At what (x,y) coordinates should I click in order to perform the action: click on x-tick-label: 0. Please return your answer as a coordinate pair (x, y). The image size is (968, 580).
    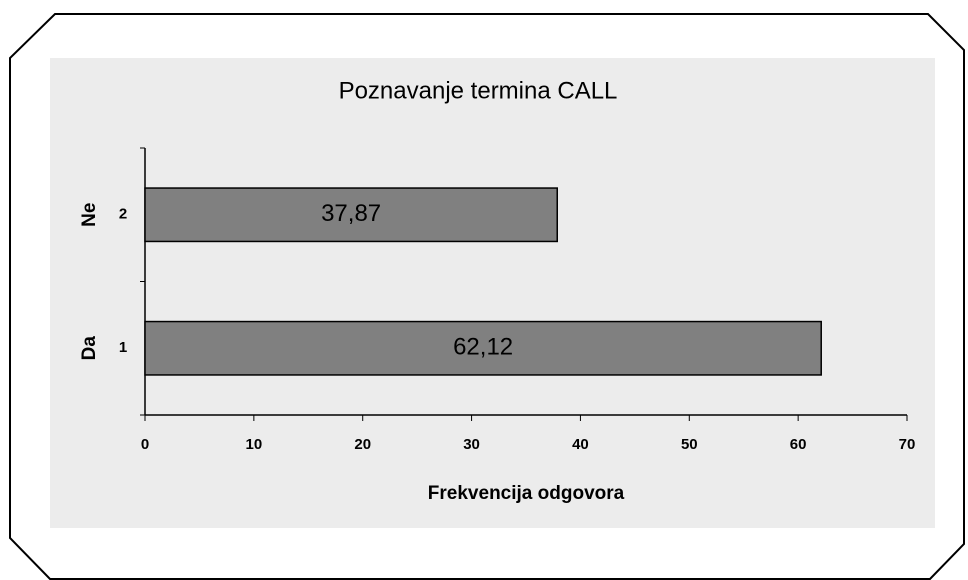
    Looking at the image, I should click on (145, 444).